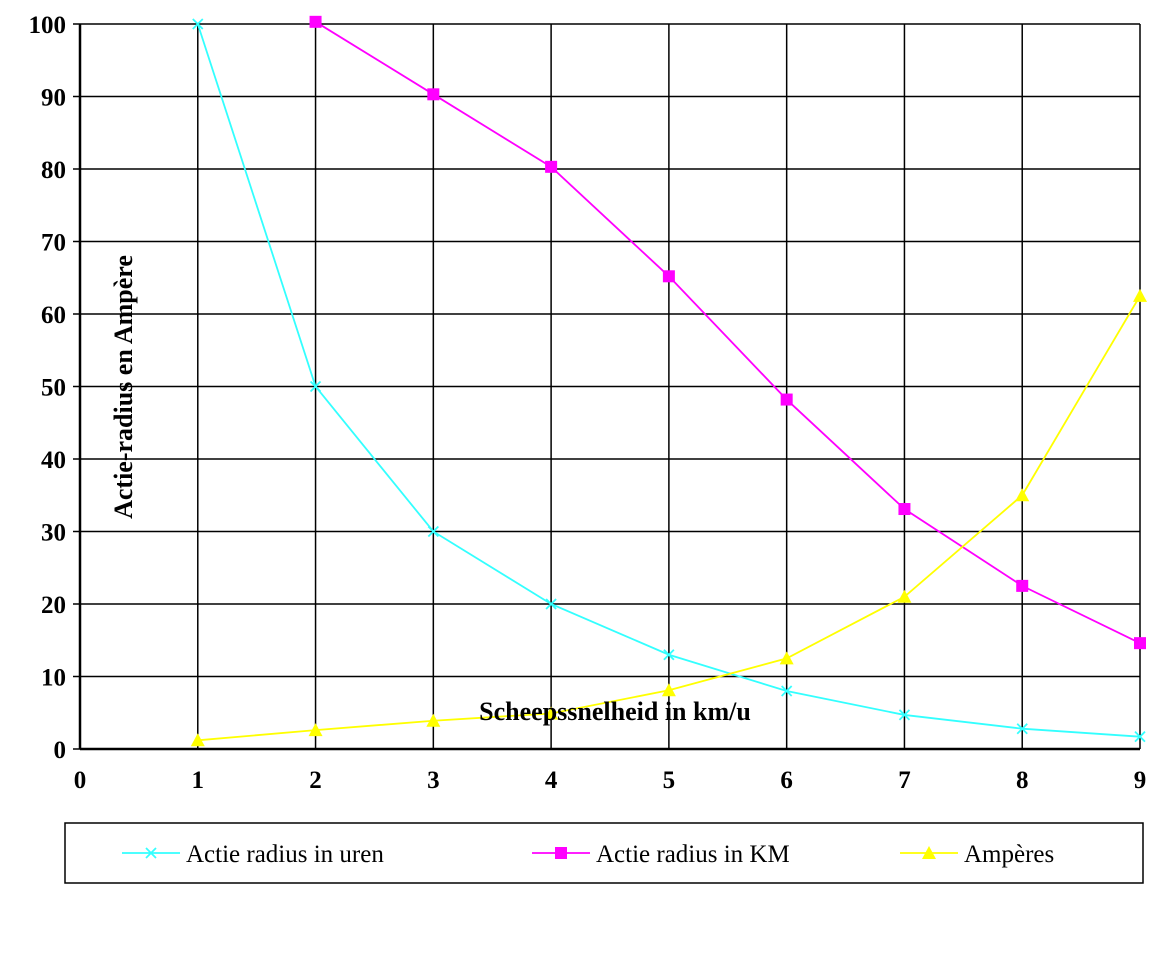 The height and width of the screenshot is (953, 1149). Describe the element at coordinates (1140, 780) in the screenshot. I see `x-tick-label: 9` at that location.